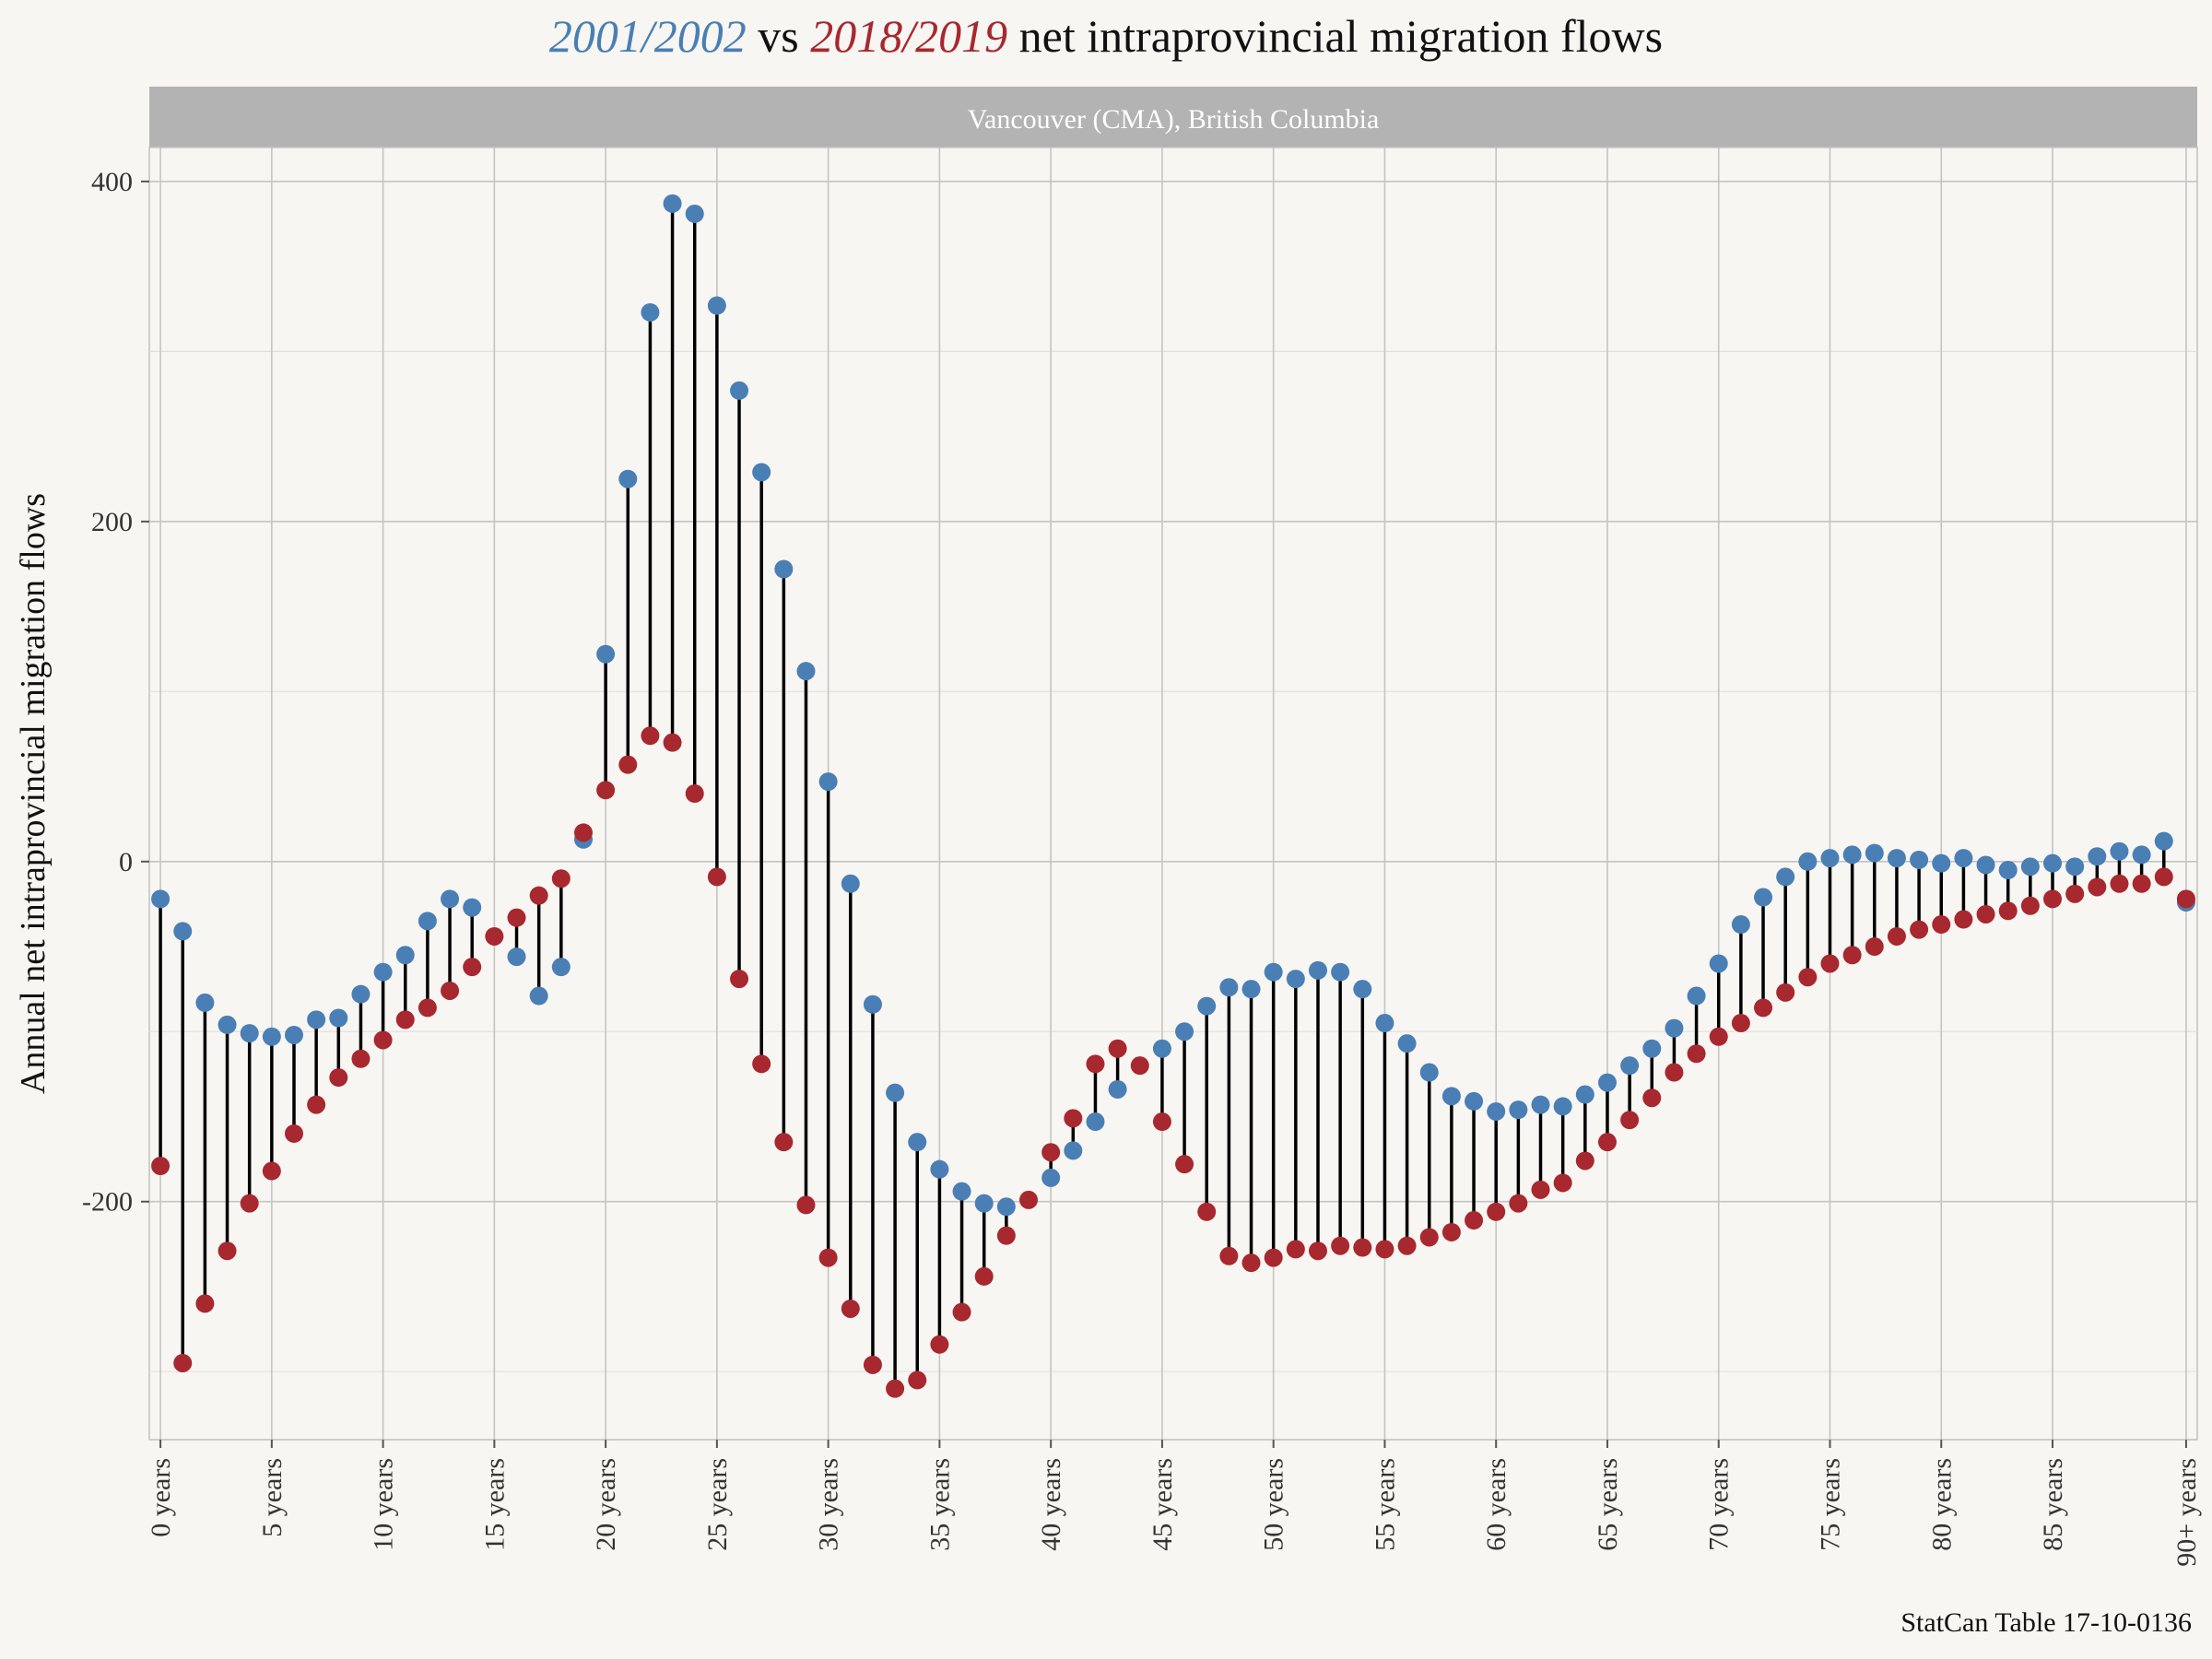 The width and height of the screenshot is (2212, 1659). Describe the element at coordinates (1941, 1504) in the screenshot. I see `x-tick-label: 80 years` at that location.